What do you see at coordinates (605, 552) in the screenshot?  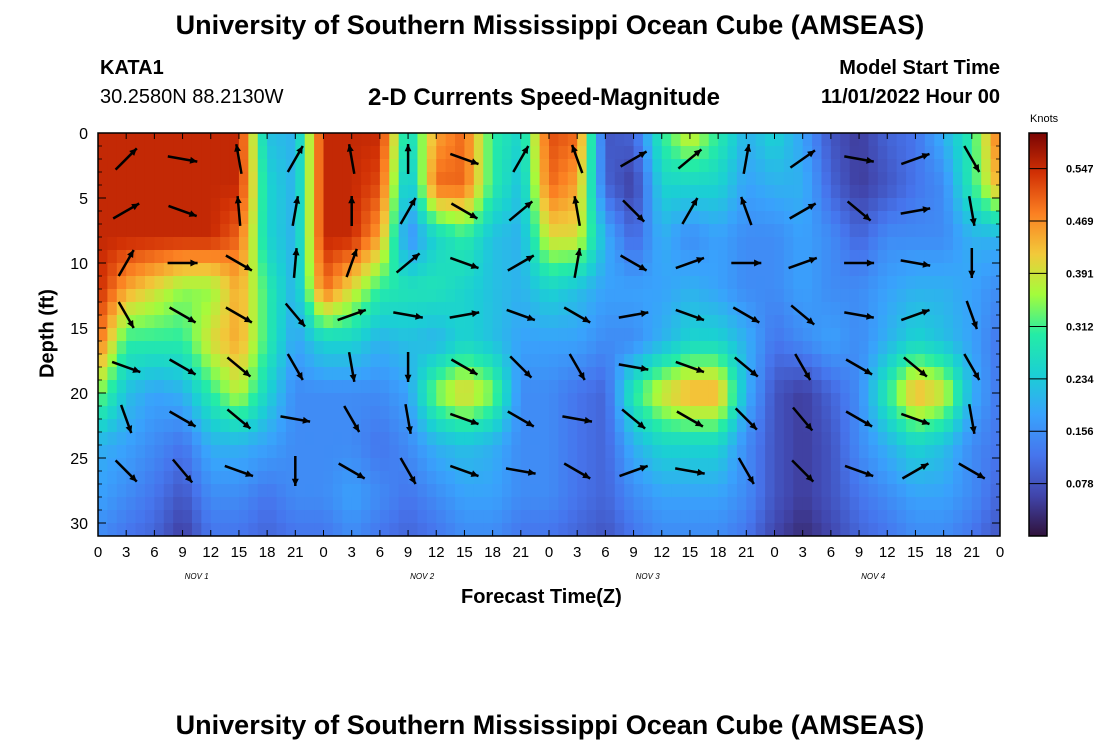 I see `x-tick-label: 6` at bounding box center [605, 552].